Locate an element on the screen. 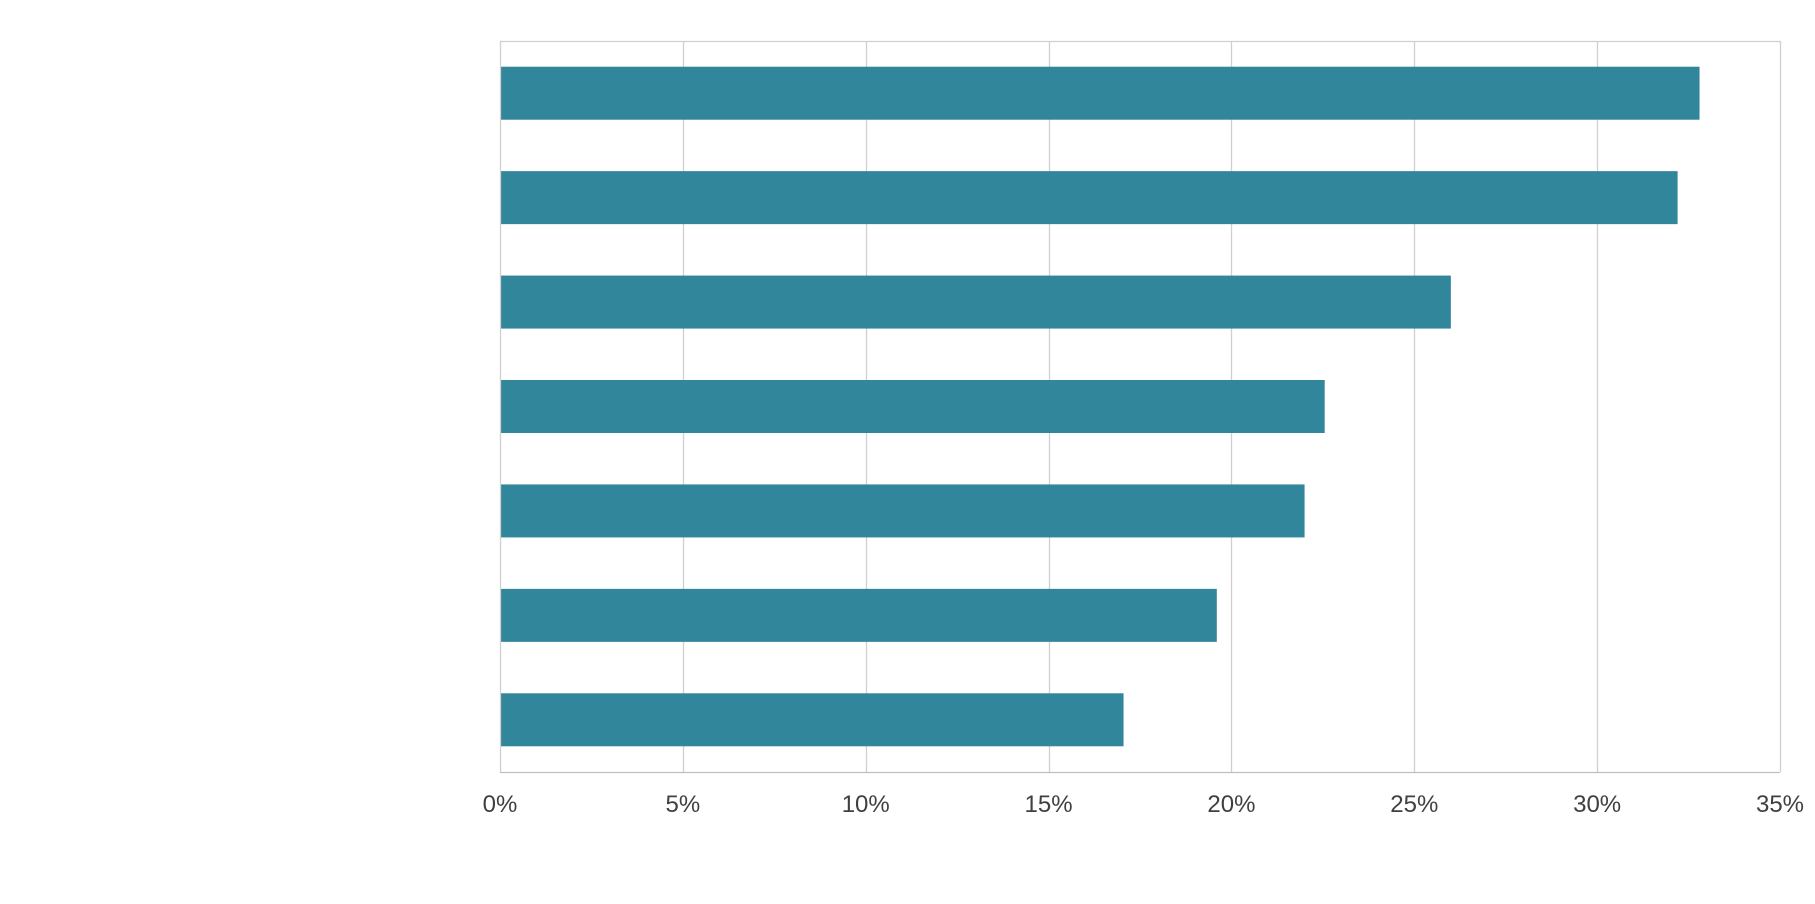 The height and width of the screenshot is (904, 1815). x-tick-label: 25% is located at coordinates (1414, 804).